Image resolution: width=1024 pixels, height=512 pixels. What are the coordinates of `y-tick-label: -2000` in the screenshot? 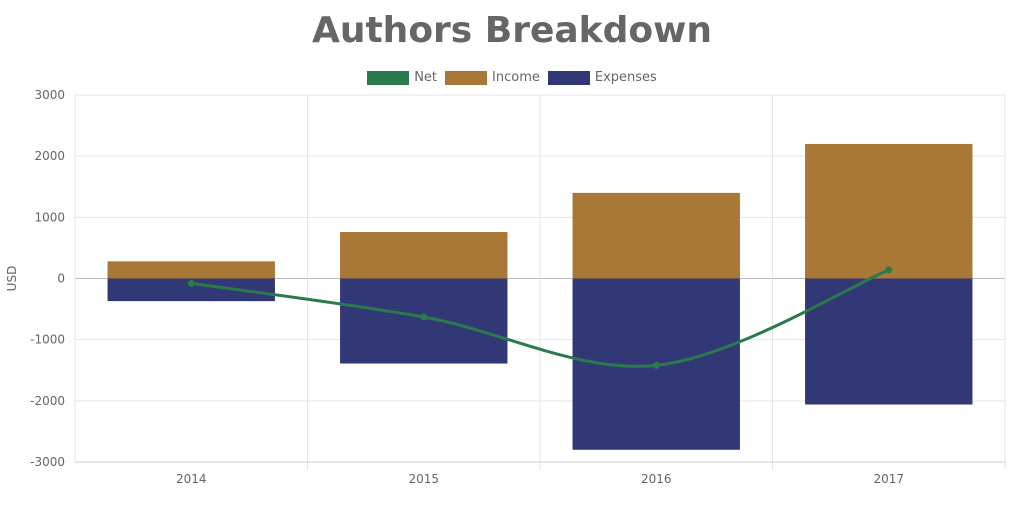 It's located at (47, 401).